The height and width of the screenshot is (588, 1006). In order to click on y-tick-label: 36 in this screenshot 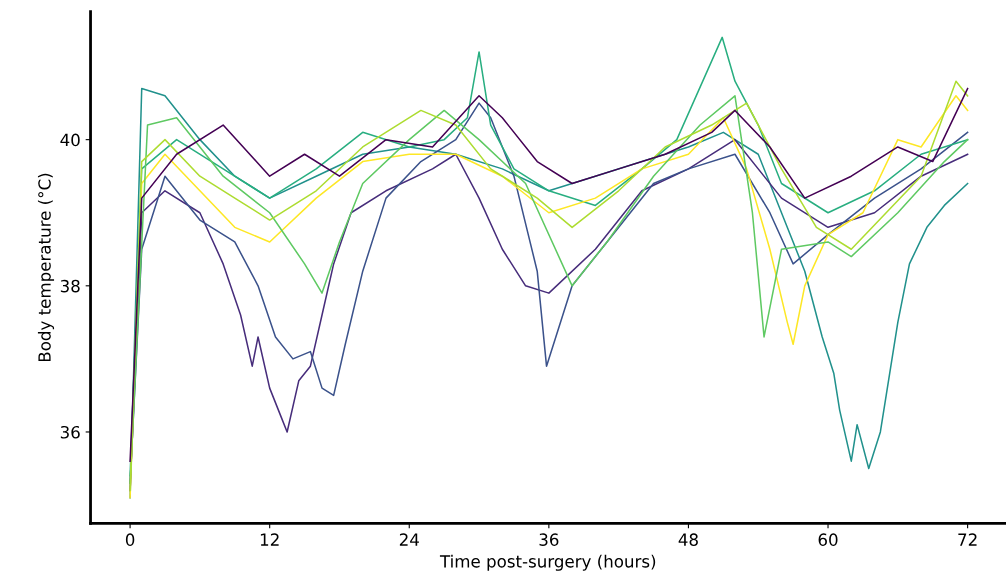, I will do `click(70, 432)`.